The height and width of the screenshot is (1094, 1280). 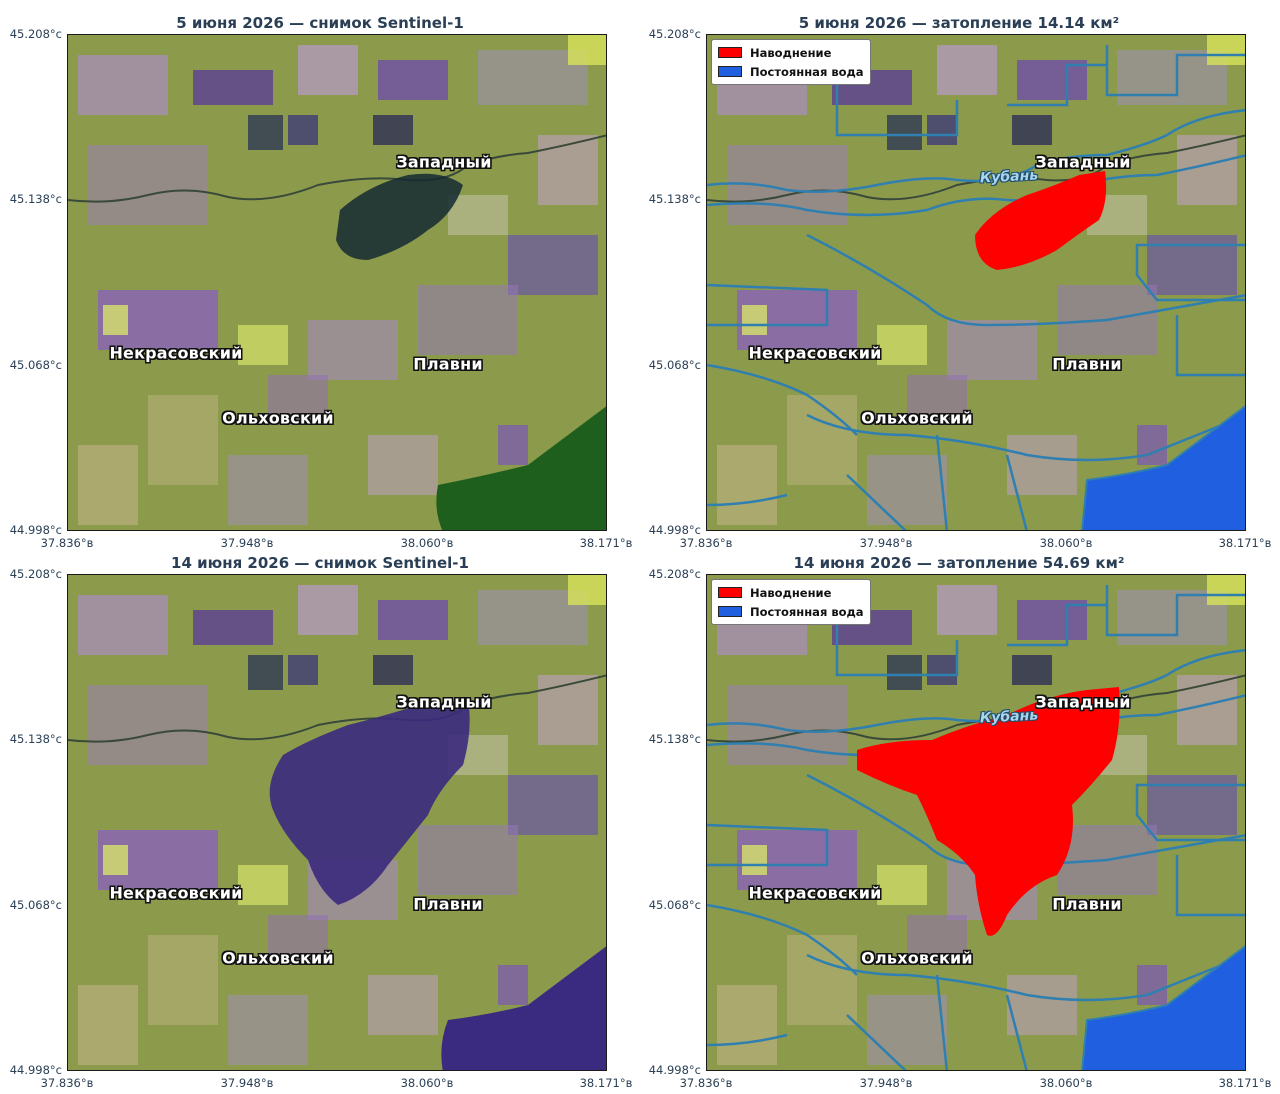 What do you see at coordinates (959, 23) in the screenshot?
I see `panel-title: 5 июня 2026 — затопление 14.14 км²` at bounding box center [959, 23].